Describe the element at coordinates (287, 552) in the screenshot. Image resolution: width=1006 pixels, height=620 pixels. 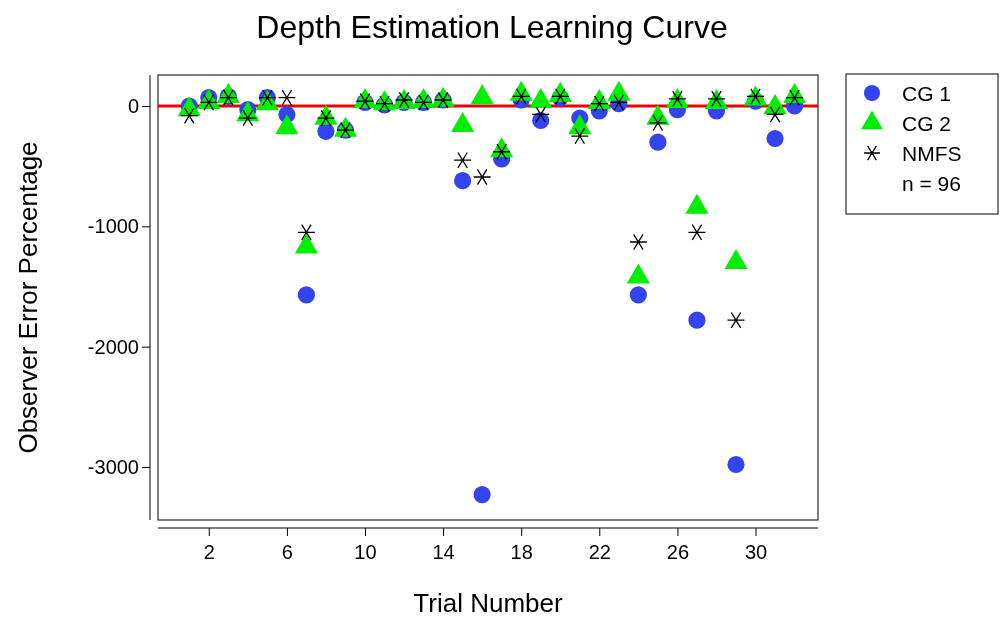
I see `x-tick-label: 6` at that location.